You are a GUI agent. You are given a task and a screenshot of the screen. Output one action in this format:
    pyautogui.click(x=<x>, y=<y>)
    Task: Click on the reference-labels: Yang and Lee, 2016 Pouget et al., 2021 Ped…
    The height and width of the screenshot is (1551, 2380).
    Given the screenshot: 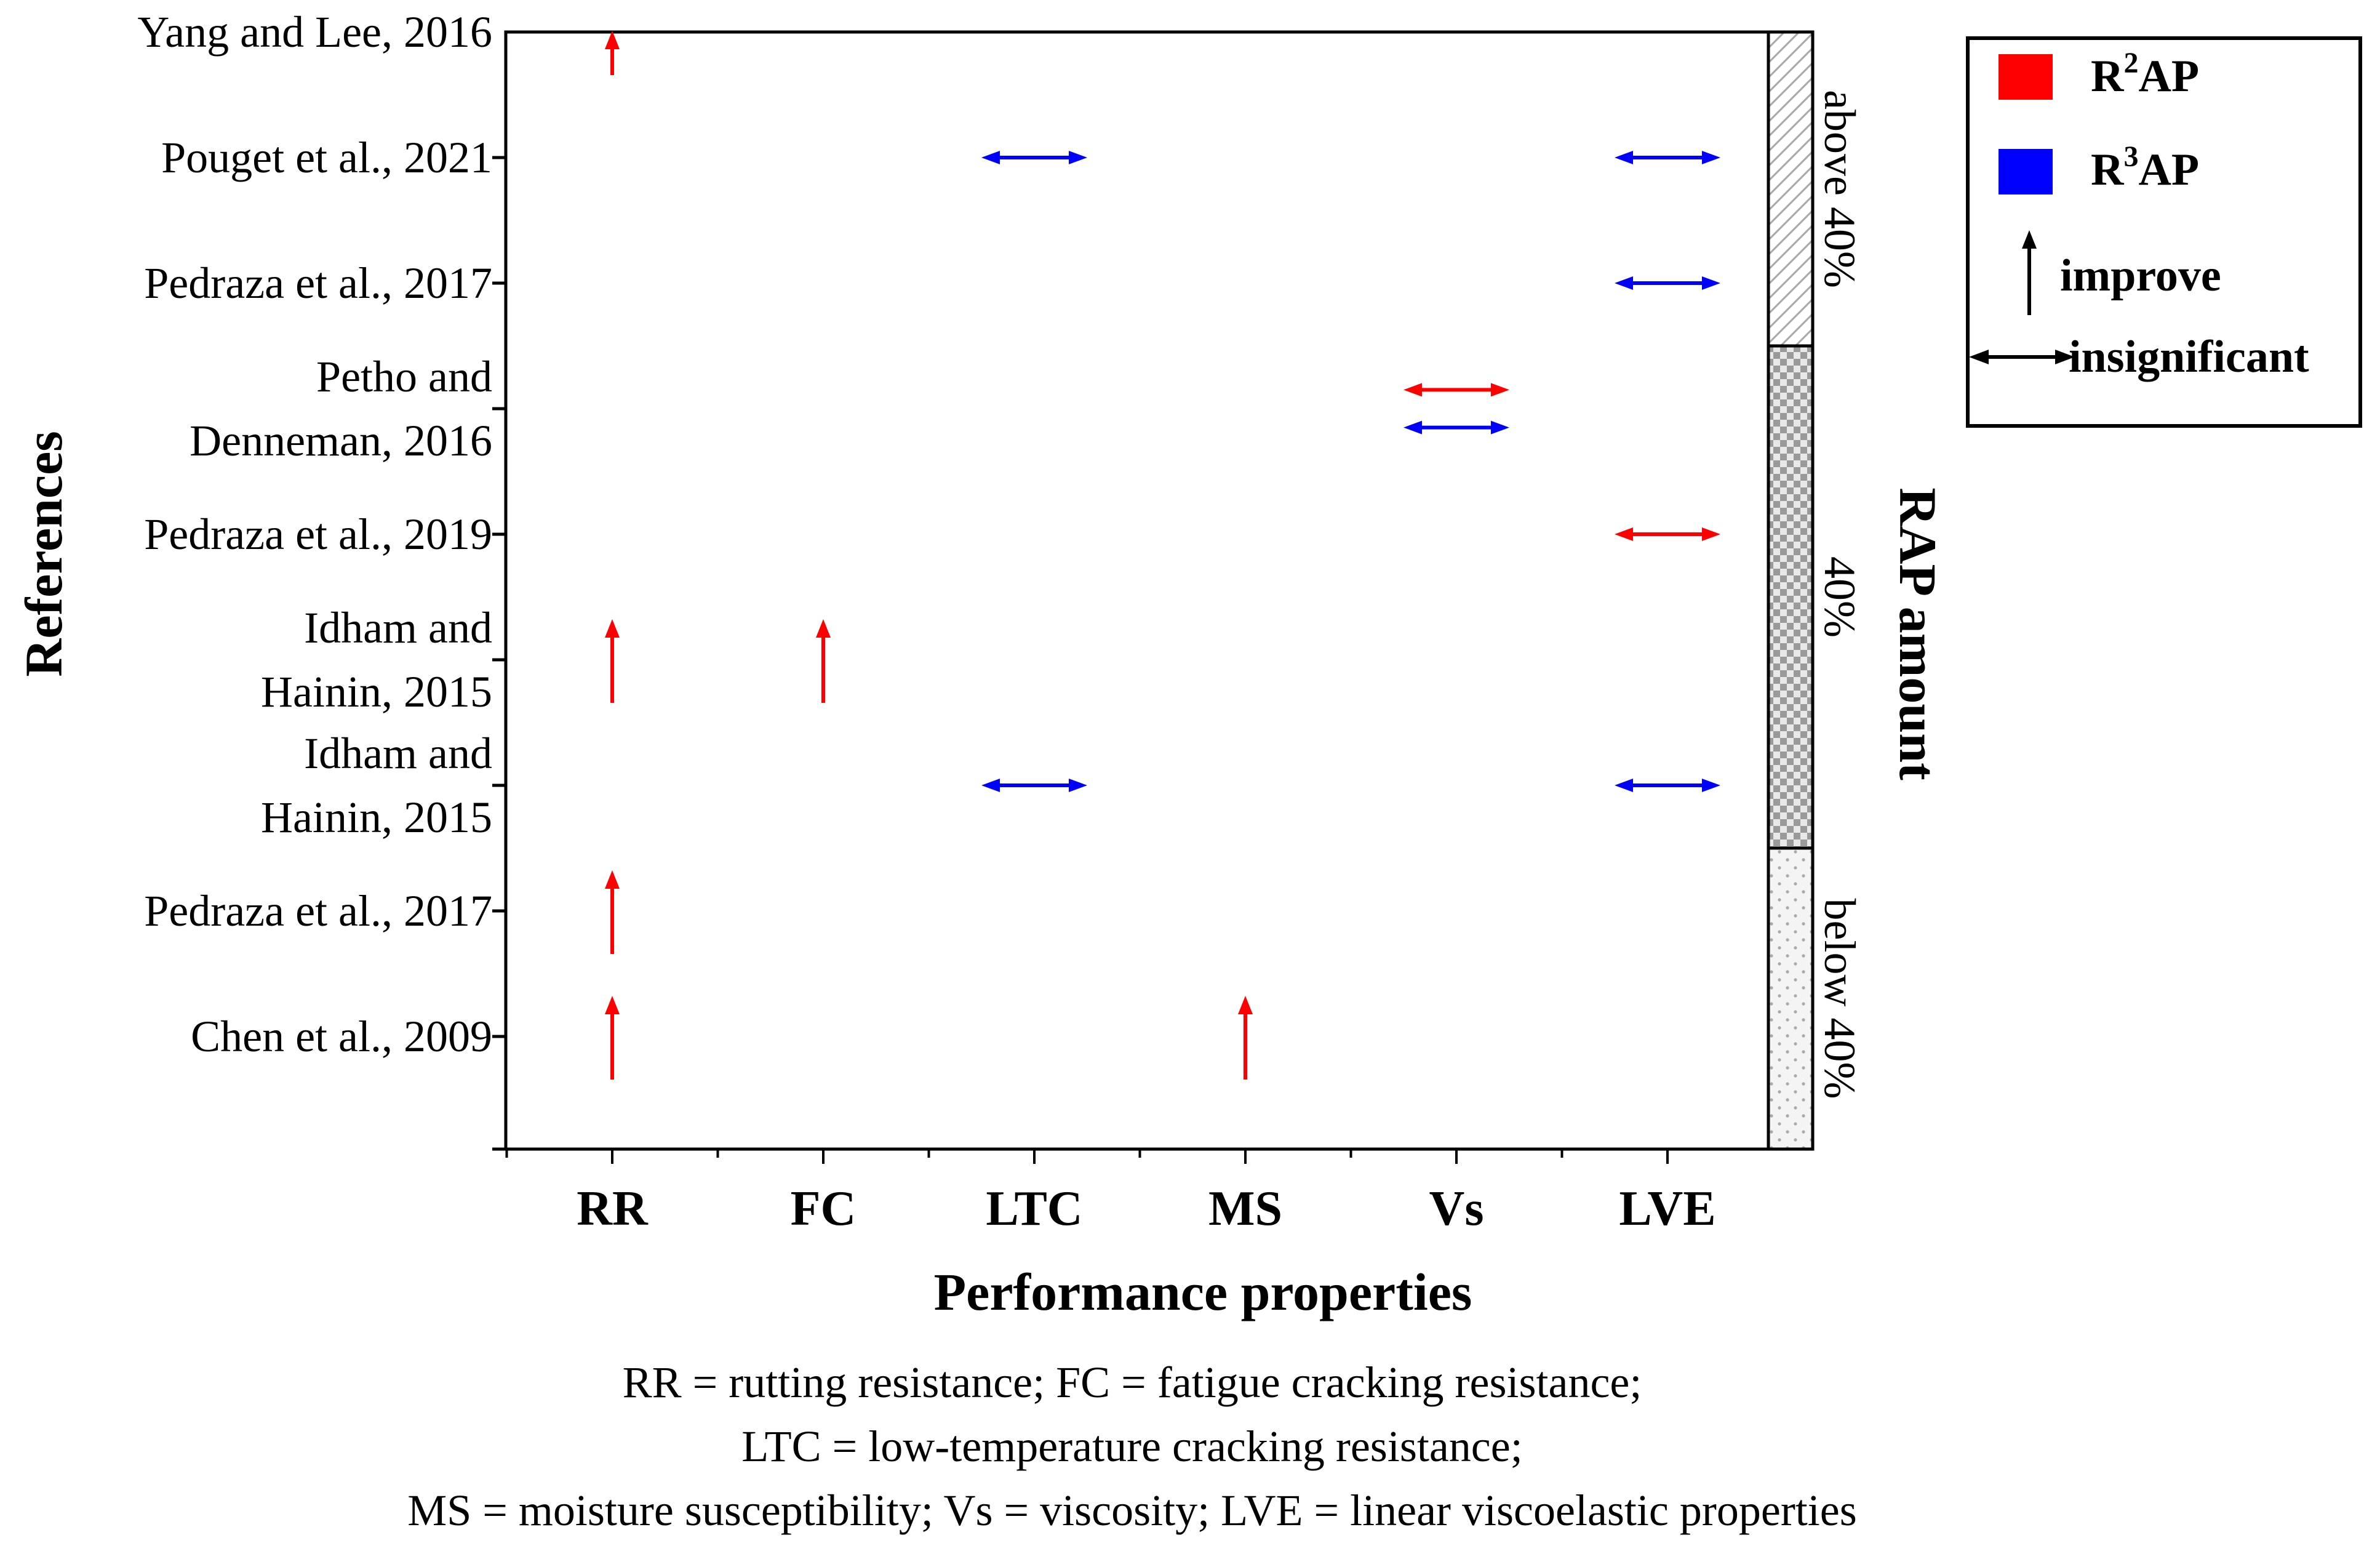 What is the action you would take?
    pyautogui.click(x=314, y=534)
    